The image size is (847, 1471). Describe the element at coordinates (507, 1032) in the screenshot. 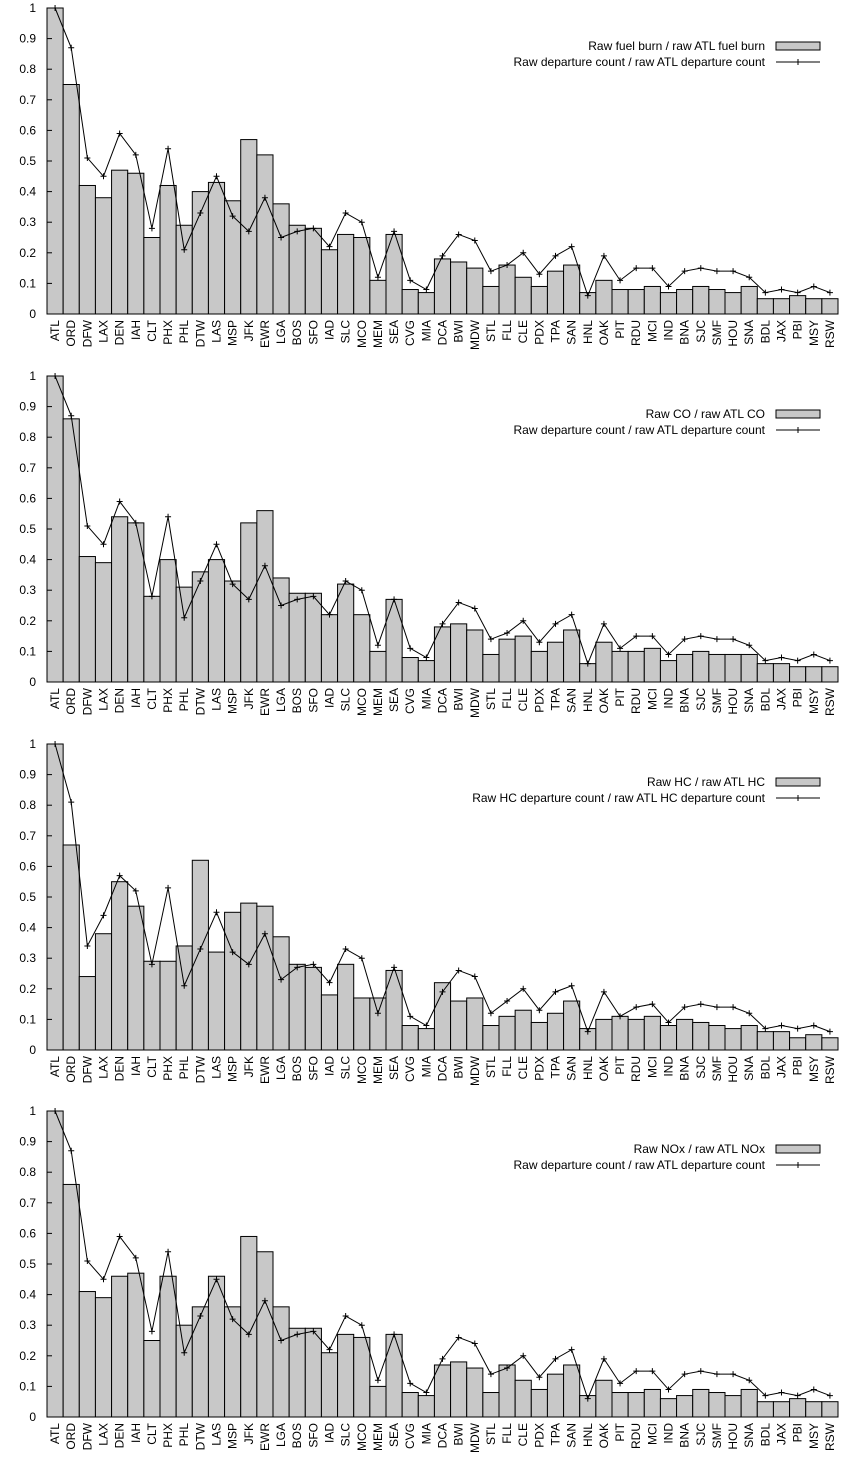

I see `bar-FLL` at that location.